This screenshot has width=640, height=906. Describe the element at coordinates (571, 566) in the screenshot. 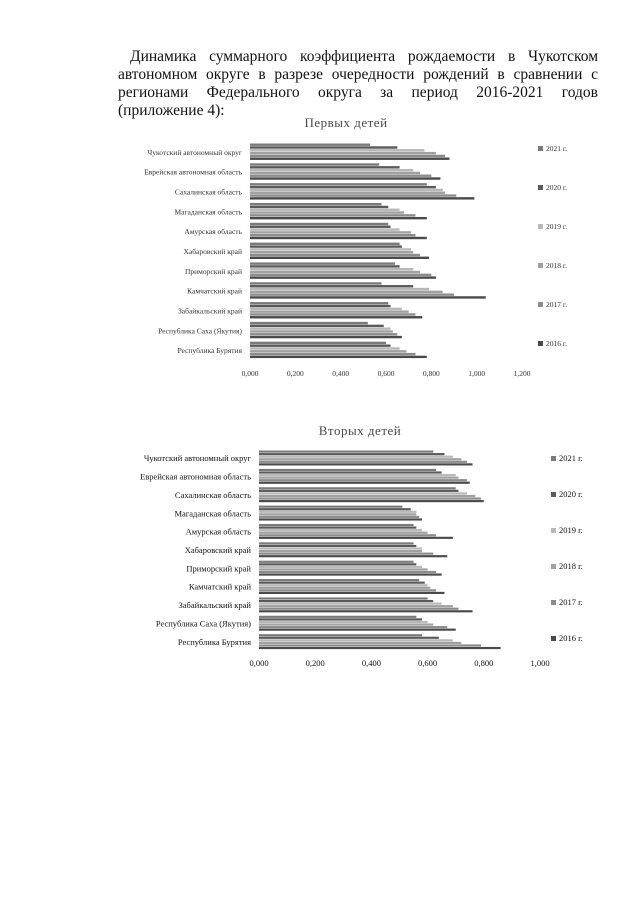

I see `legend-entry: 2018 г.` at that location.